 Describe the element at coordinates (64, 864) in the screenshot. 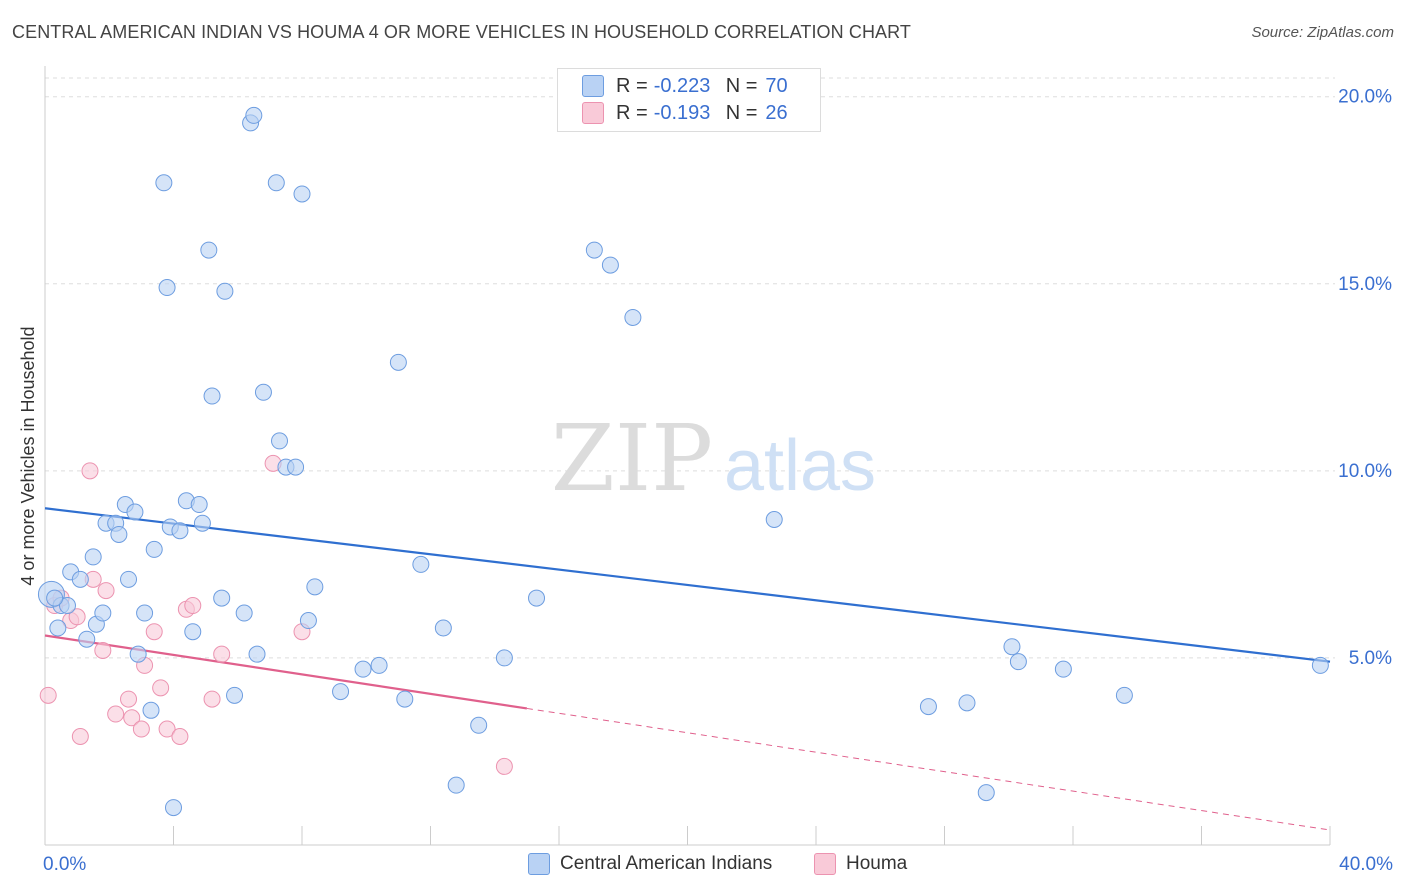

I see `x-tick-label: 0.0%` at that location.